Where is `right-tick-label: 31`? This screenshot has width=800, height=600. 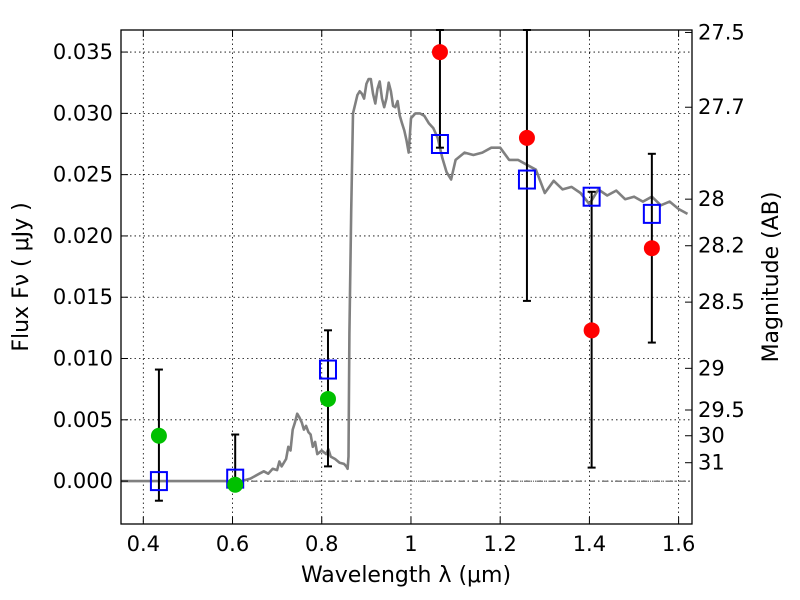
right-tick-label: 31 is located at coordinates (711, 463).